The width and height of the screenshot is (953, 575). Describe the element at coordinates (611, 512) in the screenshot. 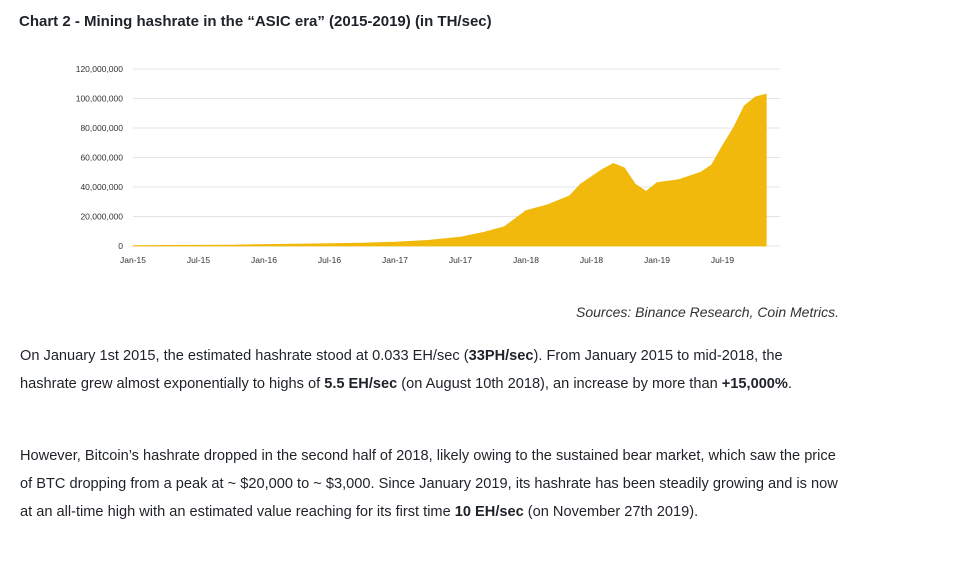

I see `paragraph-2-text-2: (on November 27th 2019).` at that location.